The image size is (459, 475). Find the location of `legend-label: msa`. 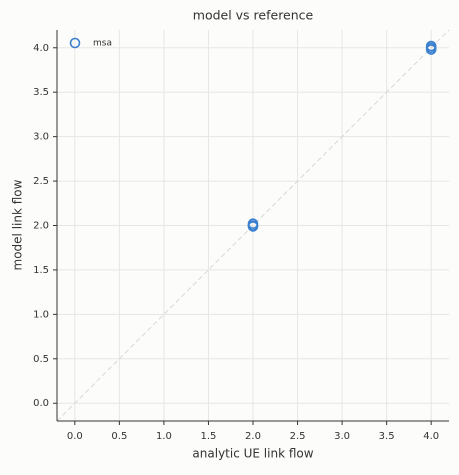

legend-label: msa is located at coordinates (102, 44).